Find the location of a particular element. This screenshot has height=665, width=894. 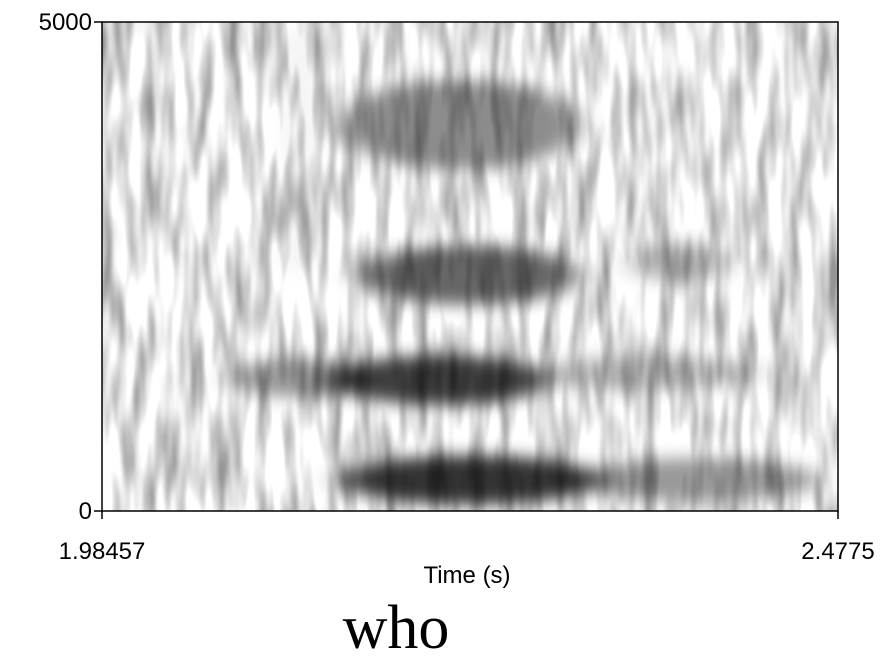

caption: who is located at coordinates (396, 628).